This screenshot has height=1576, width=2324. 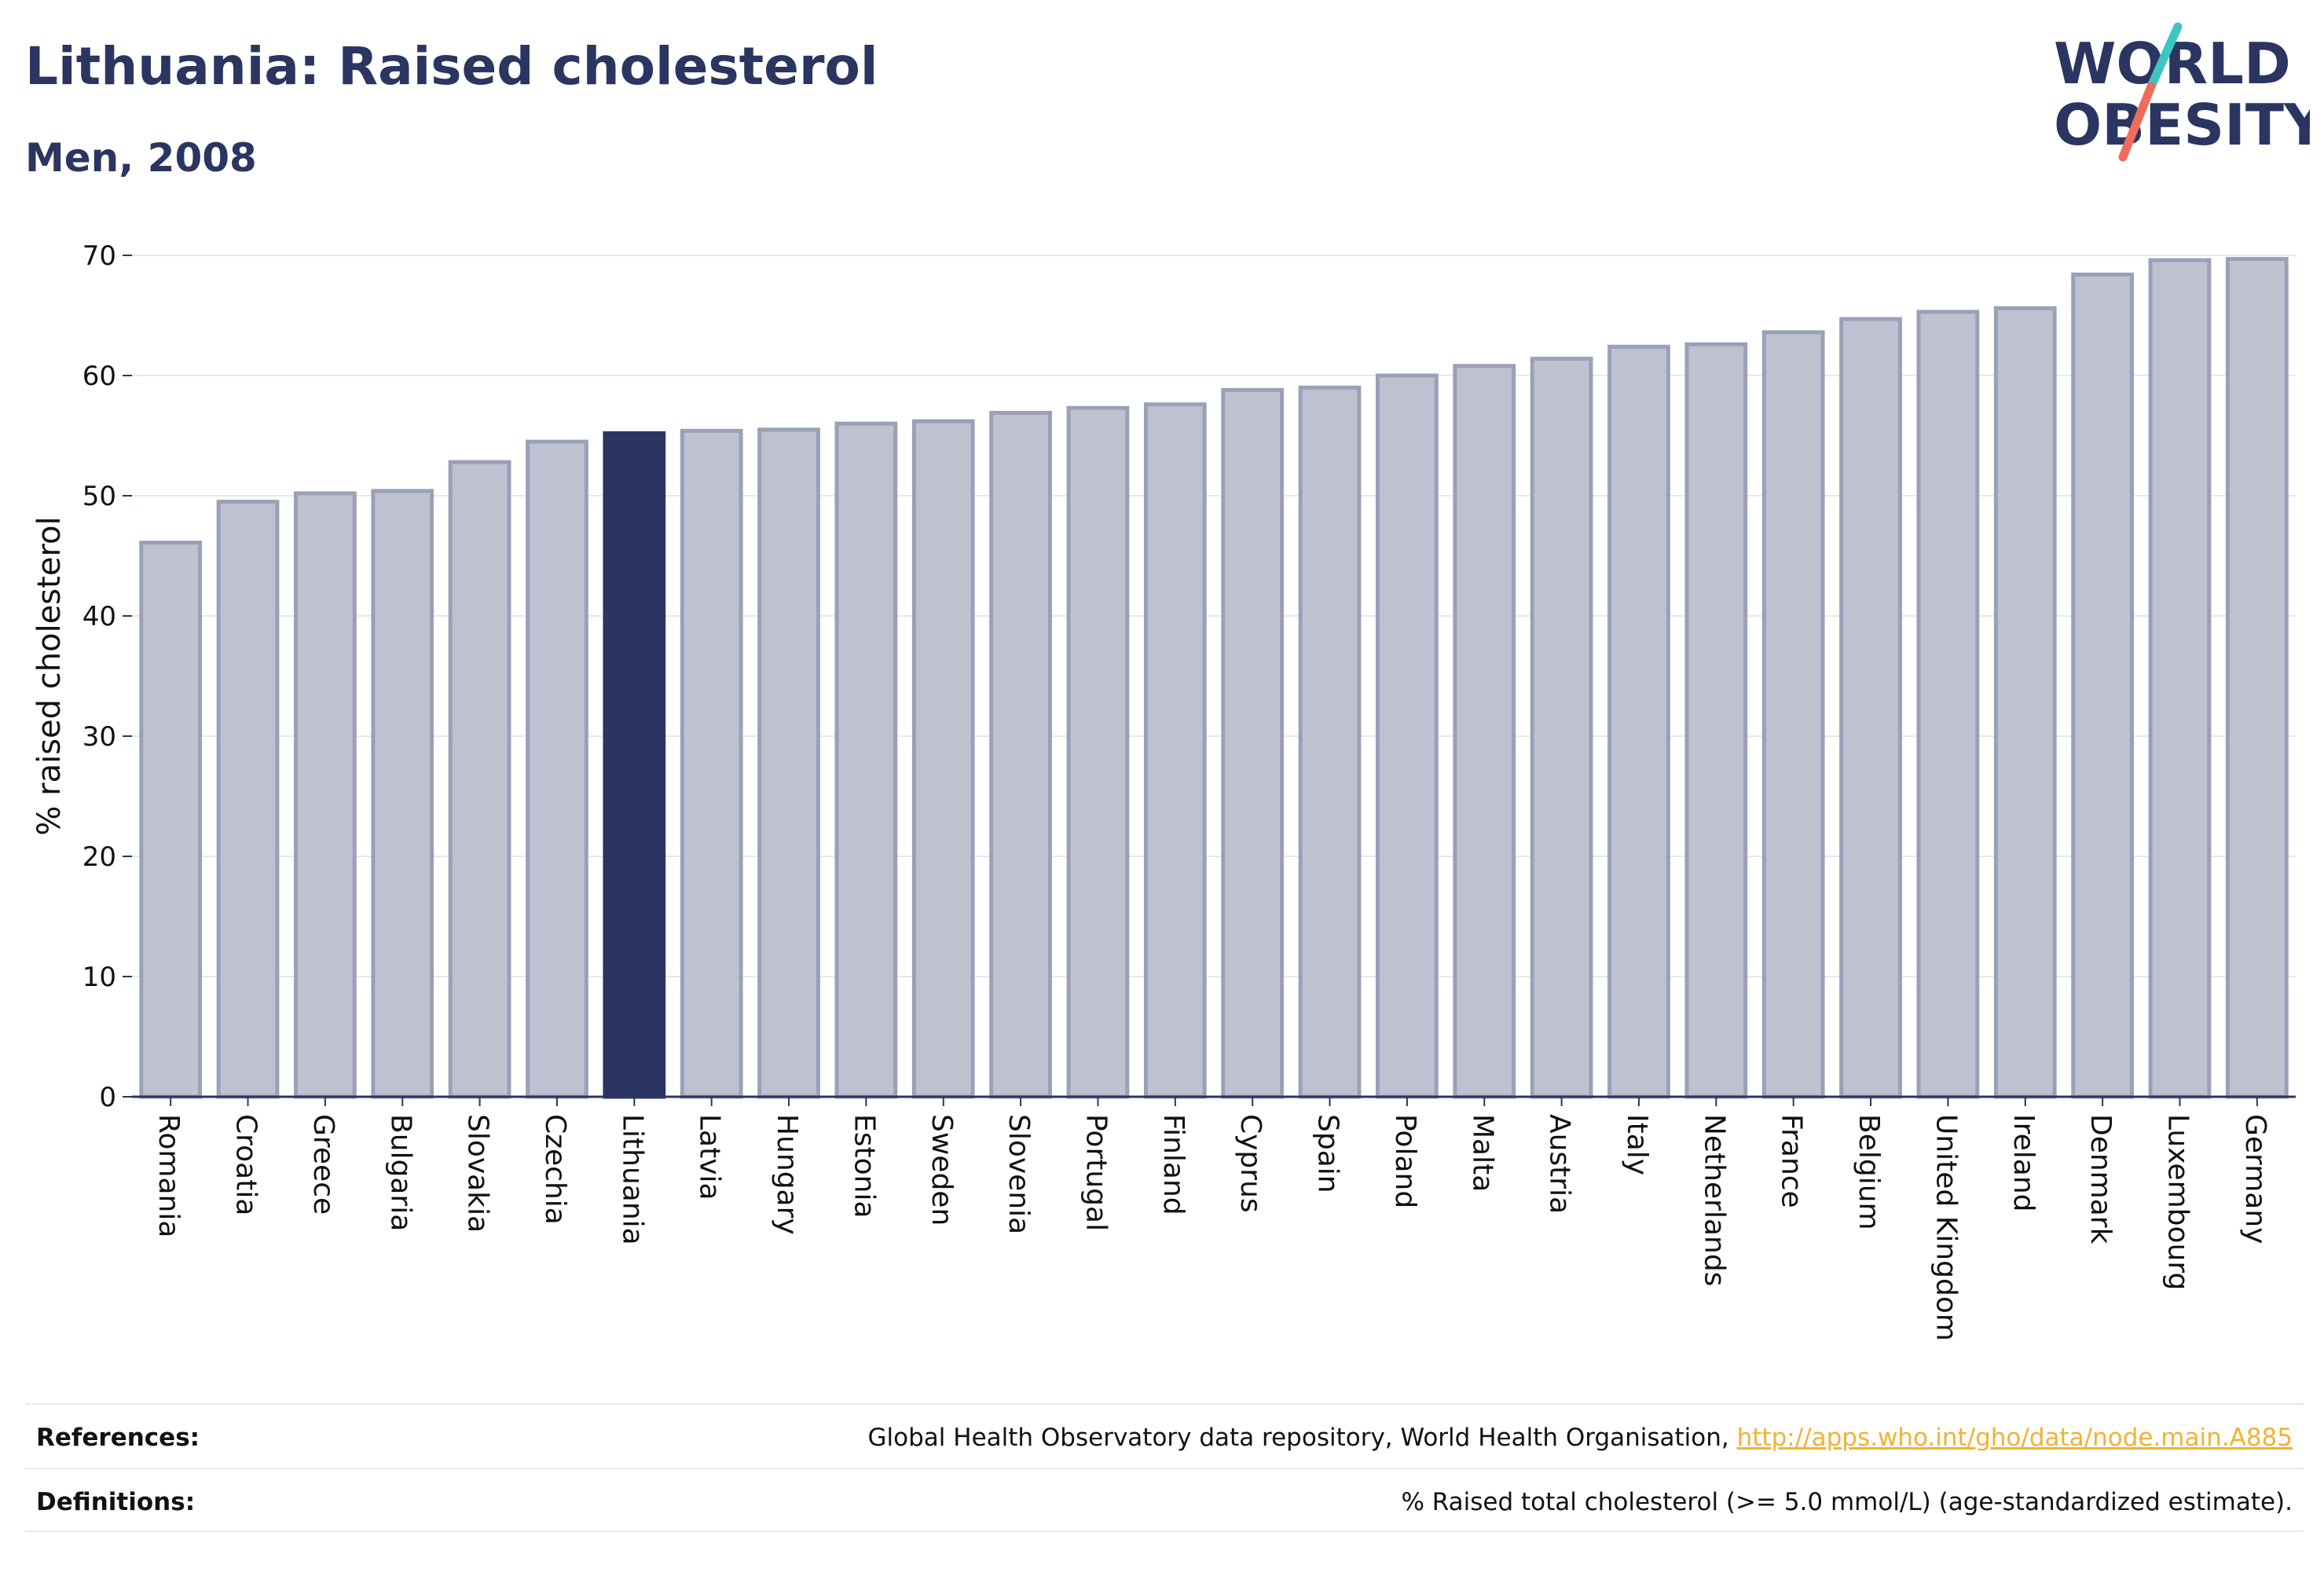 I want to click on bar-romania, so click(x=171, y=820).